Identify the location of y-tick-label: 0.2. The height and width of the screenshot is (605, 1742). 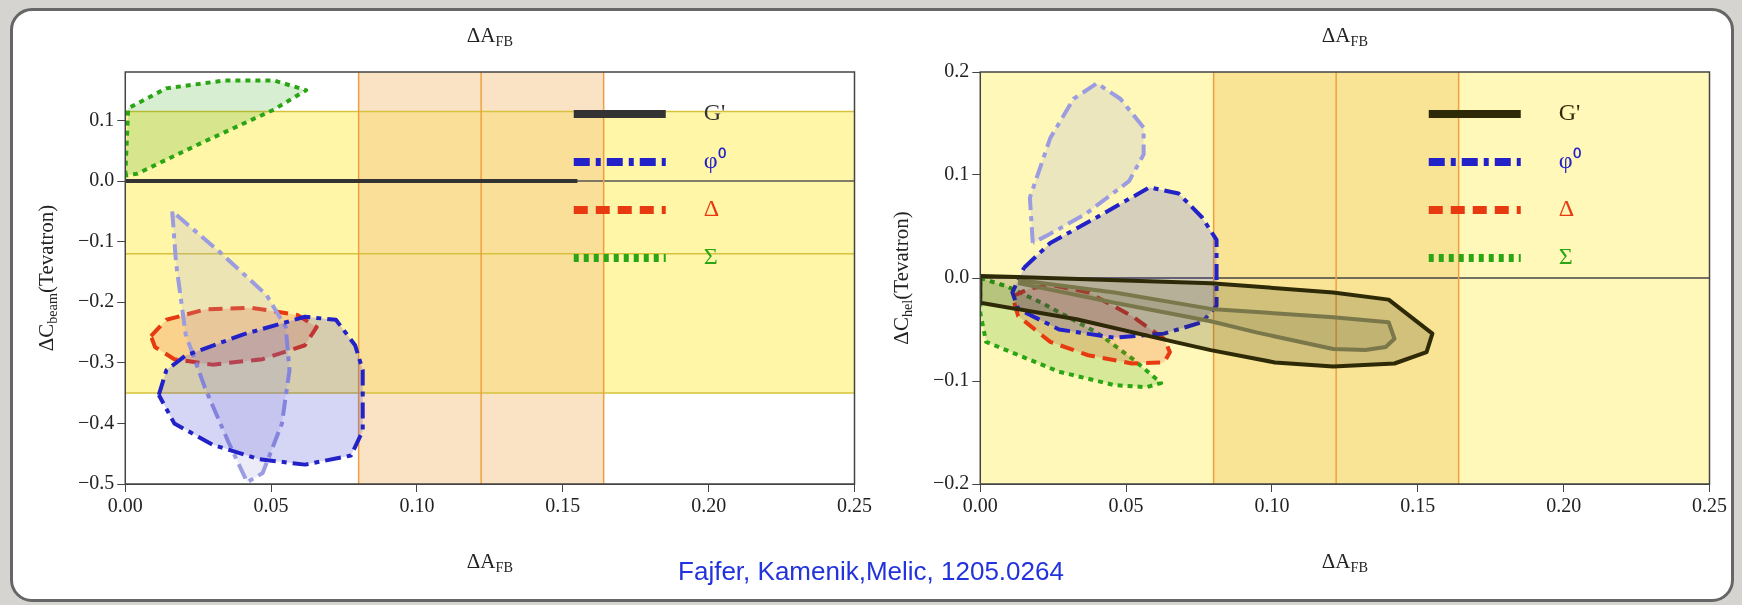
(957, 70).